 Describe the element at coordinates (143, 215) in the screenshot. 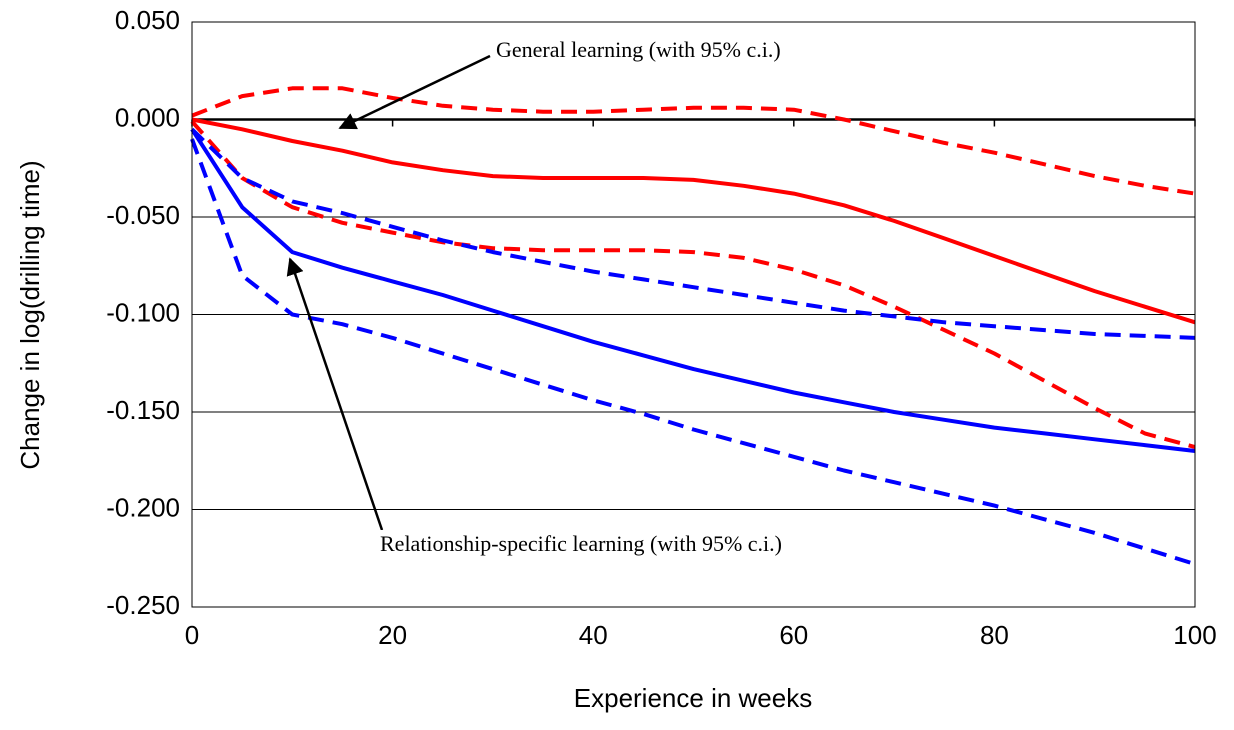

I see `y-tick-label: -0.050` at that location.